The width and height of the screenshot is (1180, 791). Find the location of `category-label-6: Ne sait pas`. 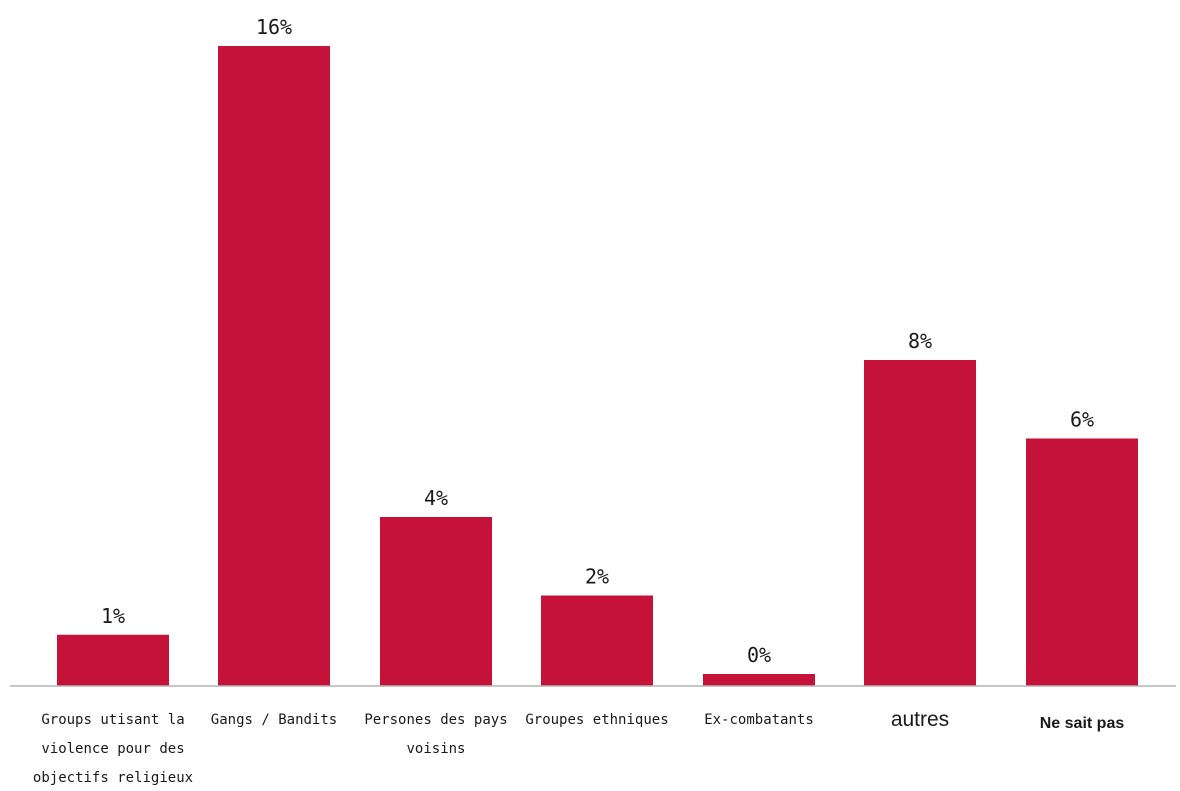

category-label-6: Ne sait pas is located at coordinates (1082, 723).